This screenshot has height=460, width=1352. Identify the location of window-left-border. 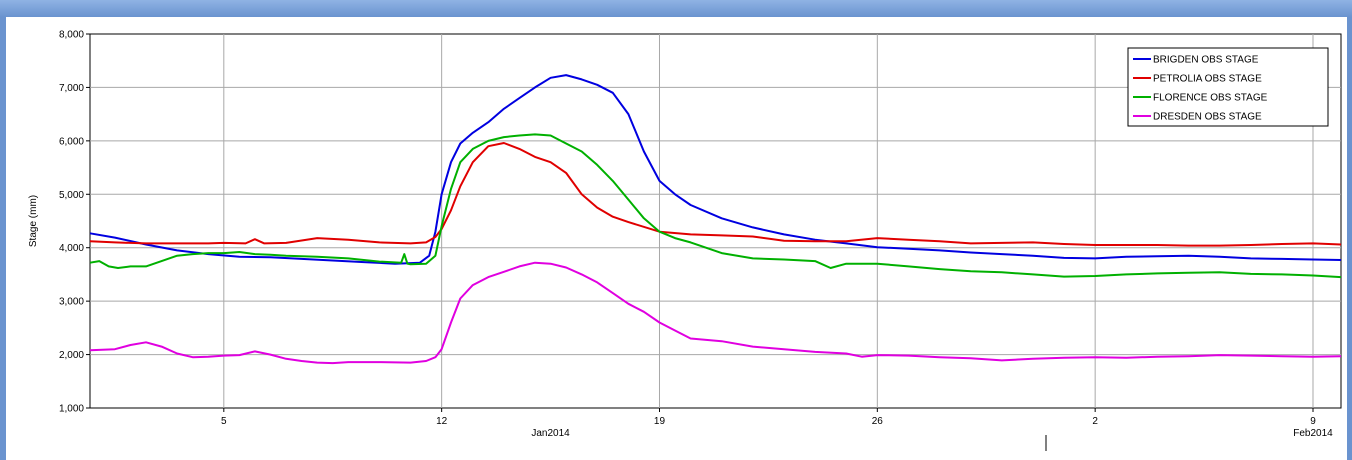
(3, 238).